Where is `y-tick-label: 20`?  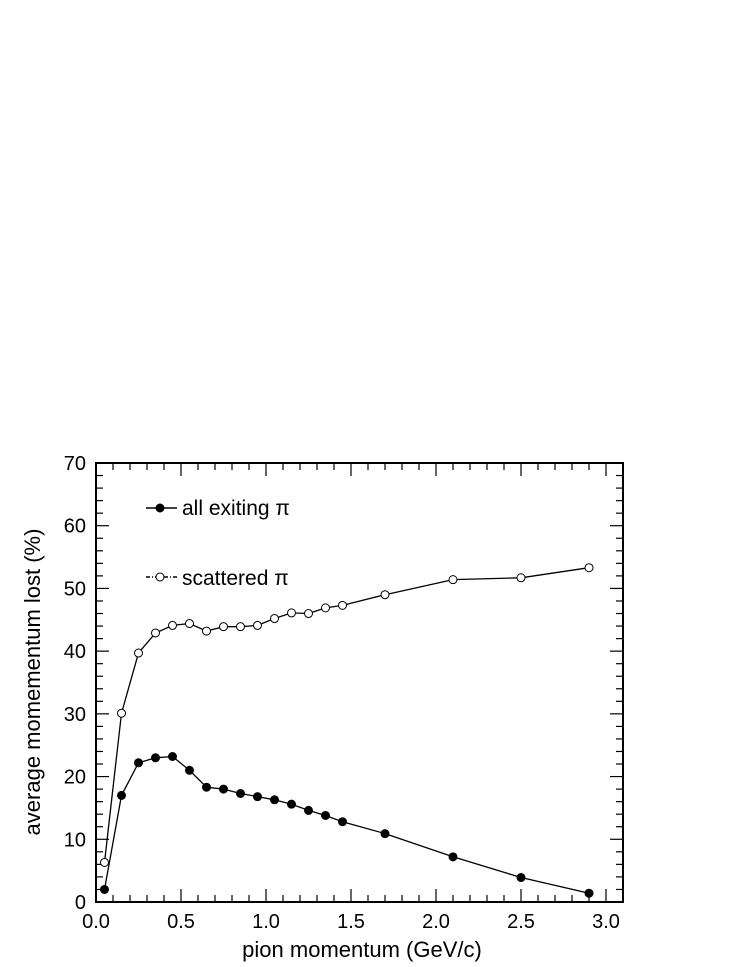
y-tick-label: 20 is located at coordinates (75, 778).